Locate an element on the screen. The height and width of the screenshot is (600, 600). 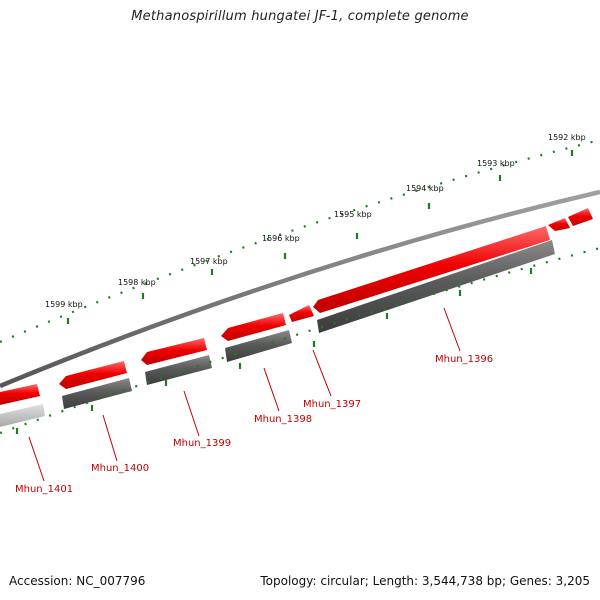
scale-label-1593: 1593 kbp is located at coordinates (496, 163).